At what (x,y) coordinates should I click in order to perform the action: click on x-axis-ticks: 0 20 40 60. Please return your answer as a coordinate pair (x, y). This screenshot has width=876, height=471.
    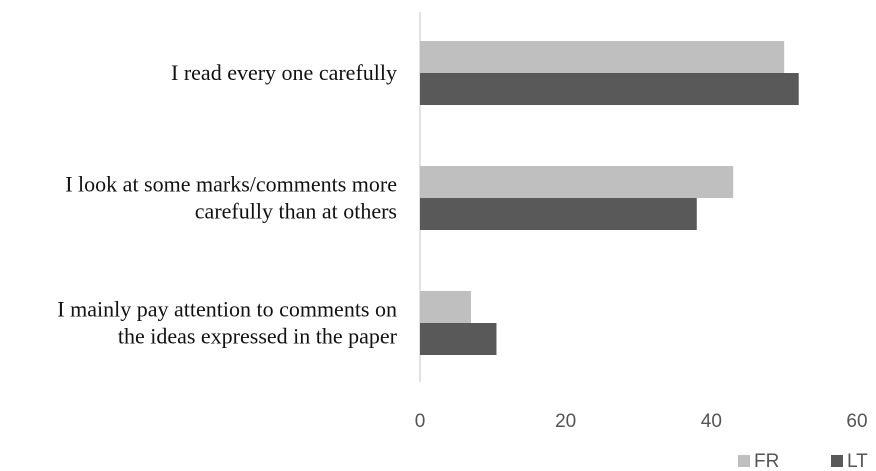
    Looking at the image, I should click on (641, 421).